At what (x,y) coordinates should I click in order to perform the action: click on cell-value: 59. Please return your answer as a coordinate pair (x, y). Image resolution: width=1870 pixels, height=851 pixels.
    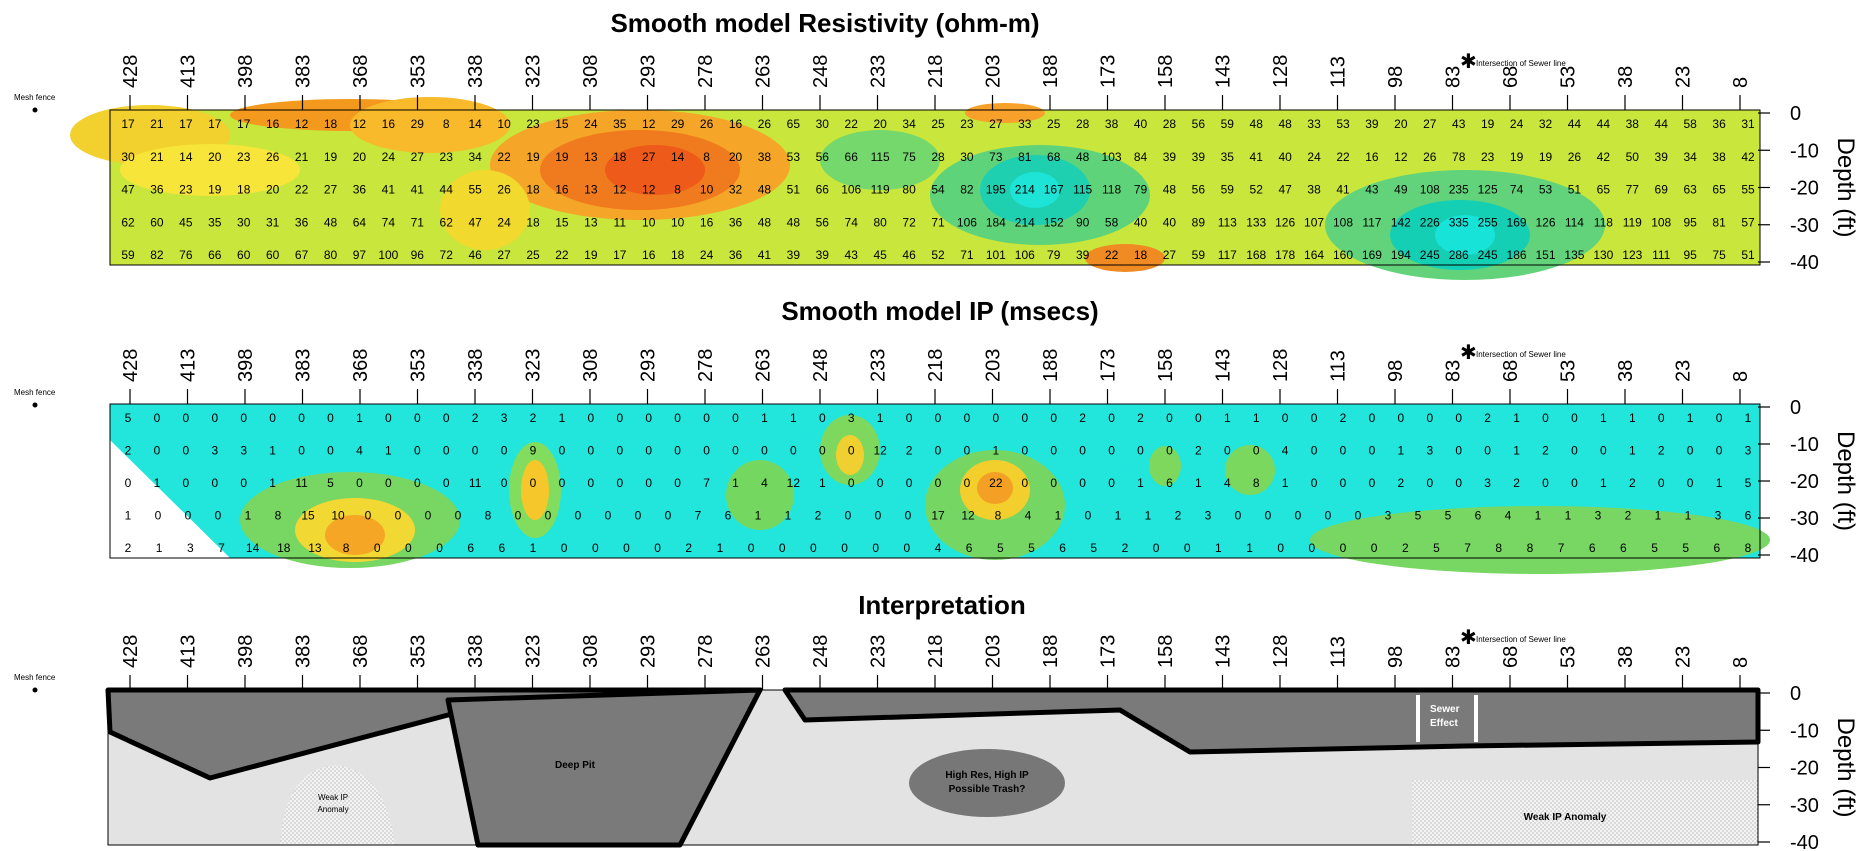
    Looking at the image, I should click on (1228, 190).